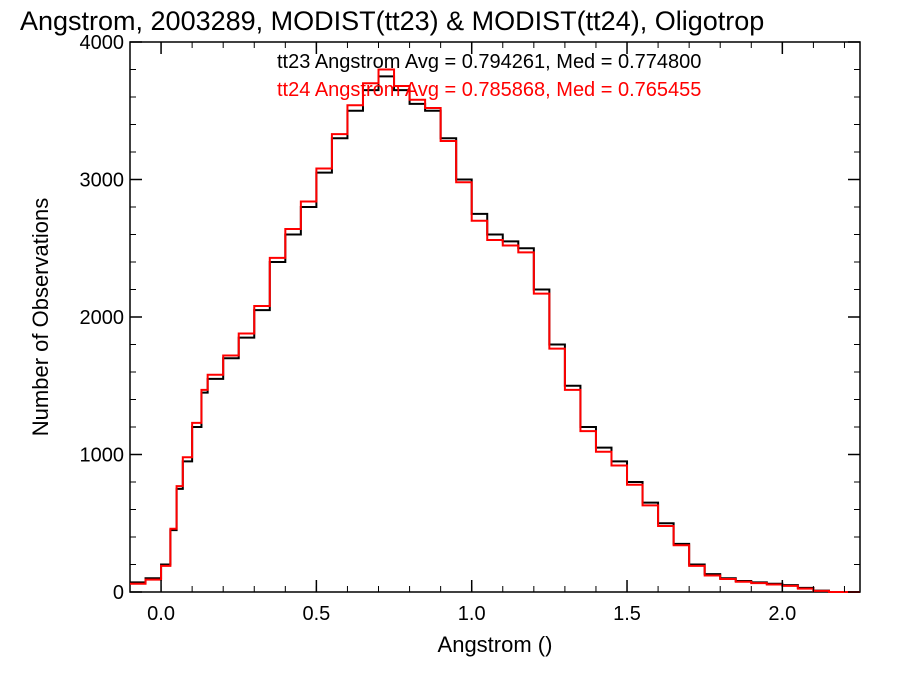 This screenshot has width=900, height=675. Describe the element at coordinates (316, 614) in the screenshot. I see `x-tick-label: 0.5` at that location.